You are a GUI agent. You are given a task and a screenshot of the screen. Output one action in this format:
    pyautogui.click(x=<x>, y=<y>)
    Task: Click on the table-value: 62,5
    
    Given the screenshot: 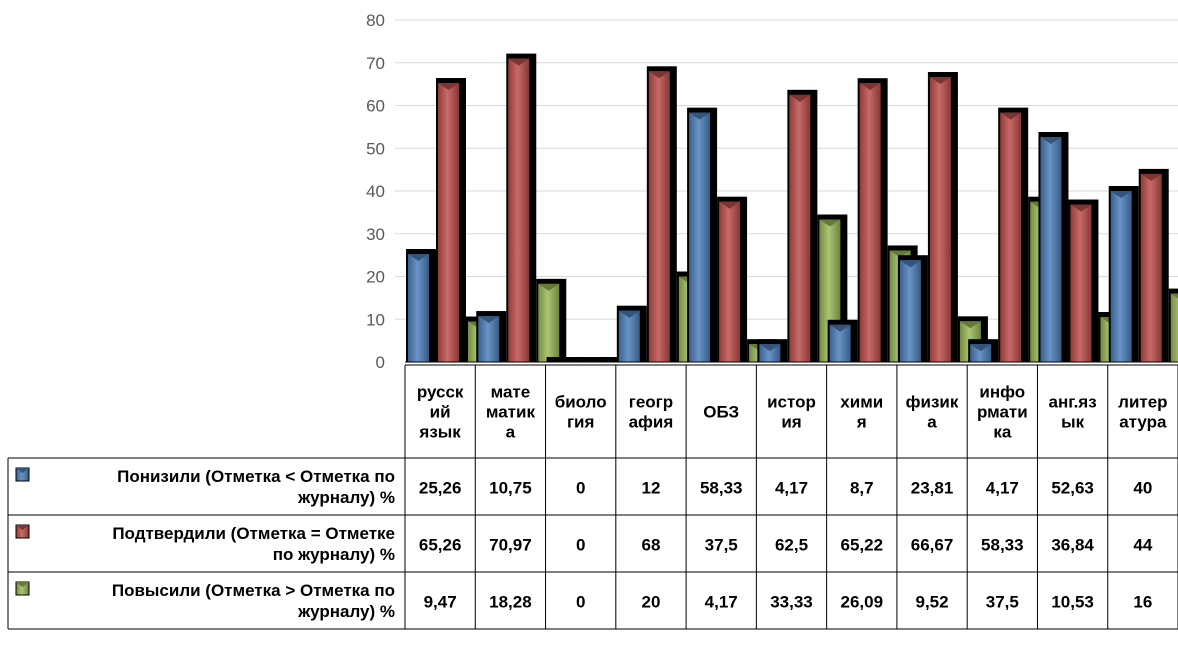 What is the action you would take?
    pyautogui.click(x=791, y=545)
    